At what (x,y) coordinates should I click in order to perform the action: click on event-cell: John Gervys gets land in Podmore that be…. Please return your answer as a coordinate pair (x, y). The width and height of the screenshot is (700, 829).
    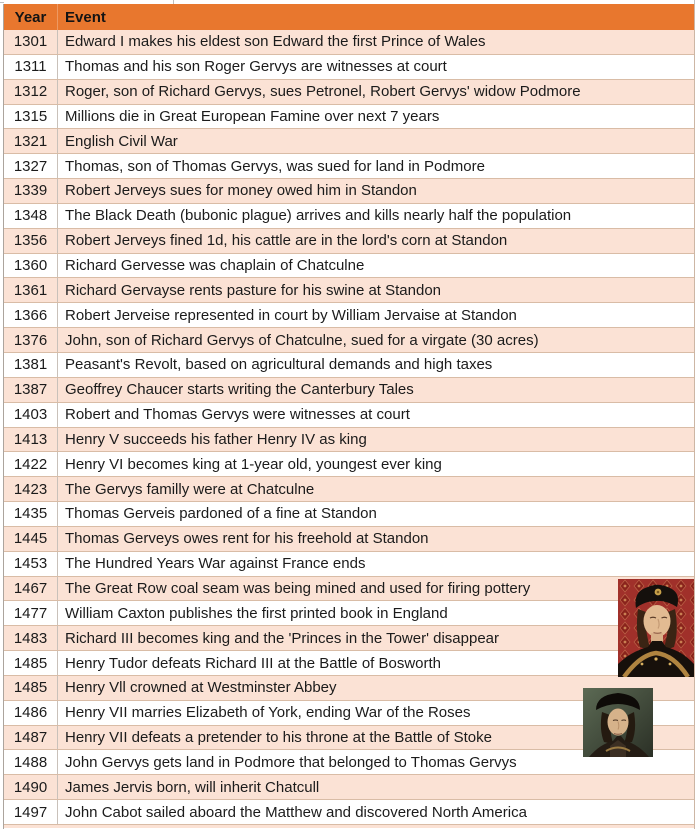
    Looking at the image, I should click on (291, 762).